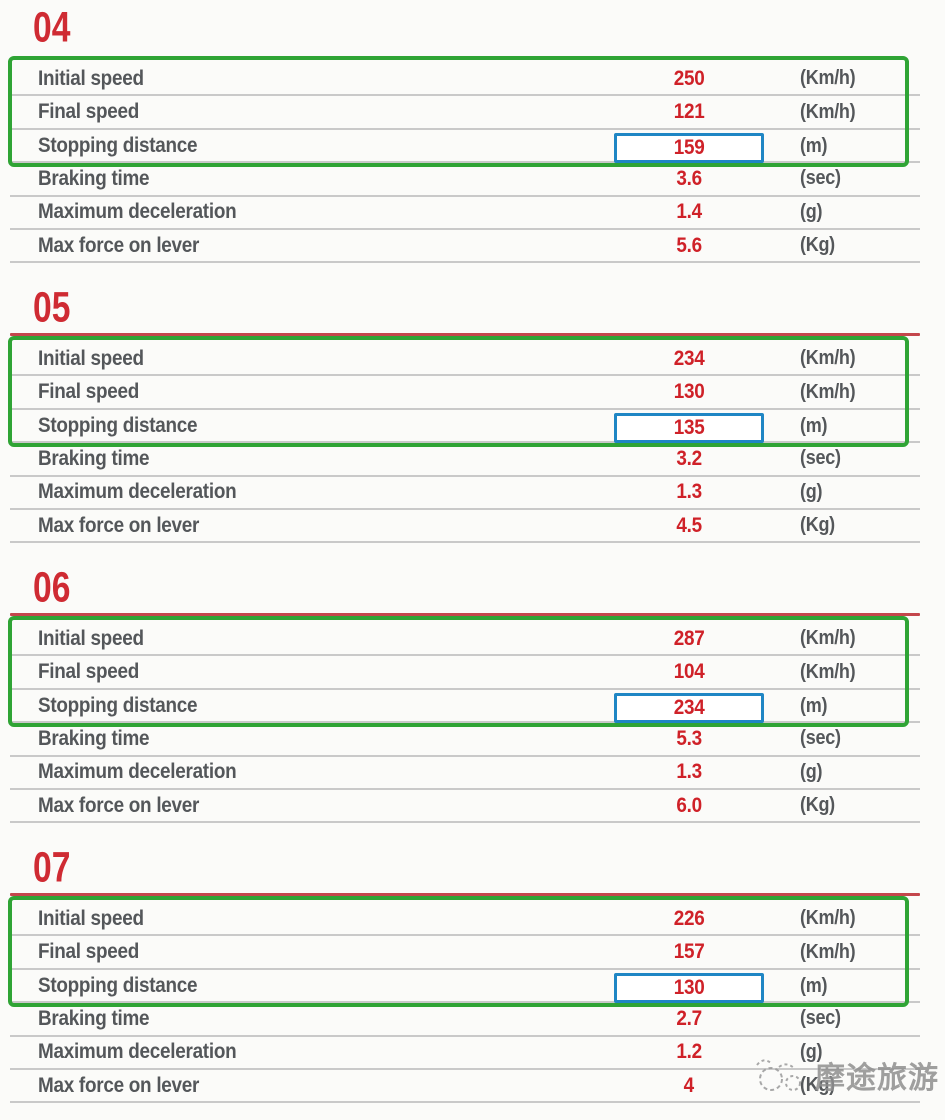  What do you see at coordinates (465, 393) in the screenshot?
I see `table-row-final-speed: Final speed 130 (Km/h)` at bounding box center [465, 393].